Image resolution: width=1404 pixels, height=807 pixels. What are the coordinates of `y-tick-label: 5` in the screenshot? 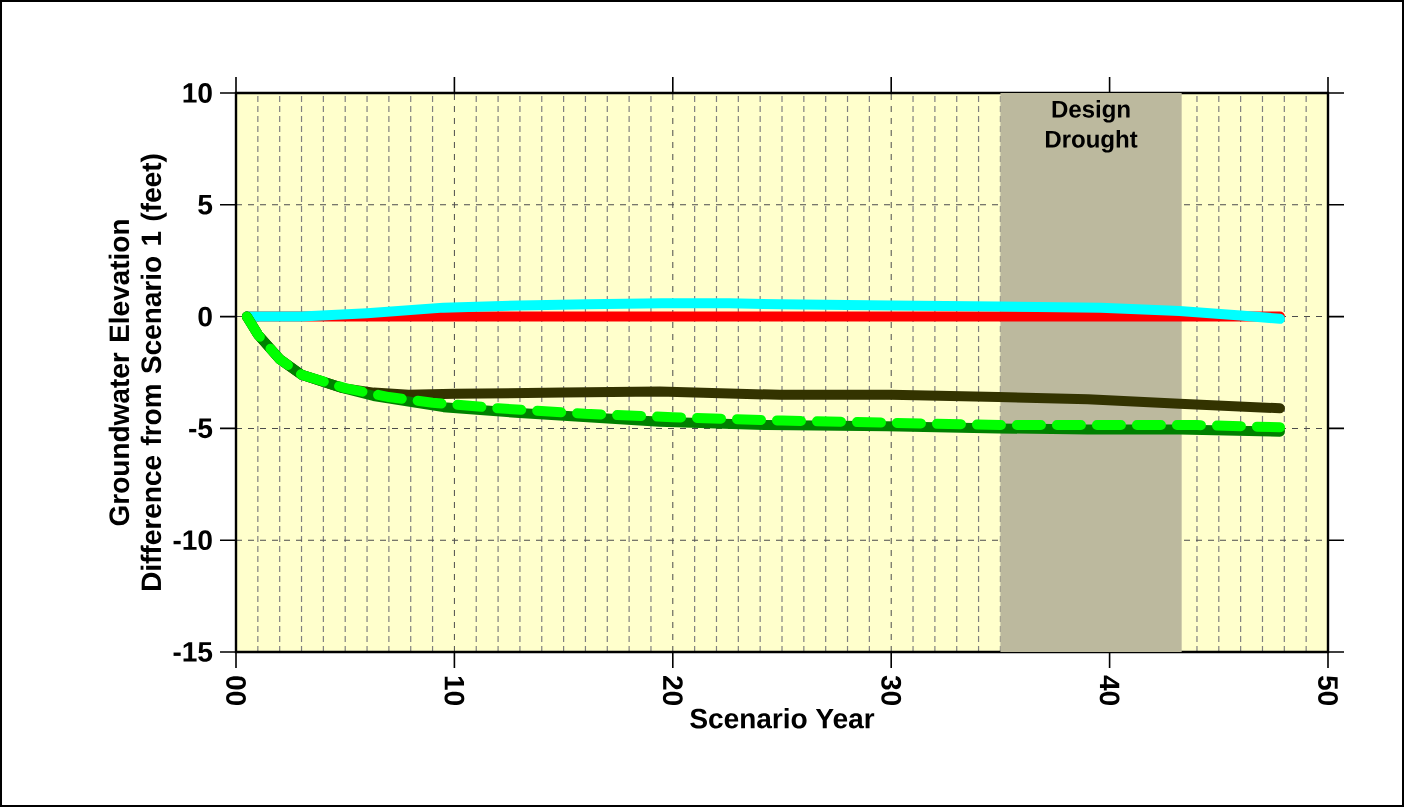 It's located at (205, 205).